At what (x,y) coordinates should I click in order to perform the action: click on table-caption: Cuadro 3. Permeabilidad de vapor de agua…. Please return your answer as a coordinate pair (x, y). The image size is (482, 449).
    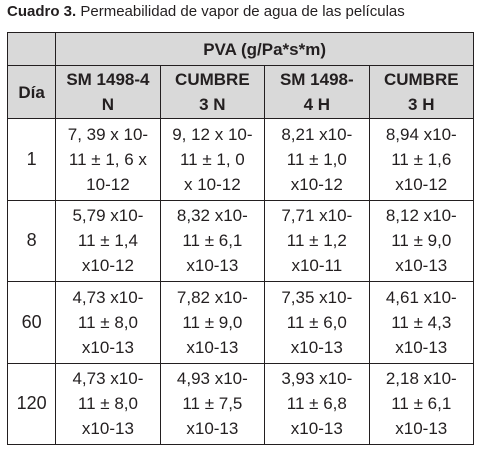
    Looking at the image, I should click on (206, 12).